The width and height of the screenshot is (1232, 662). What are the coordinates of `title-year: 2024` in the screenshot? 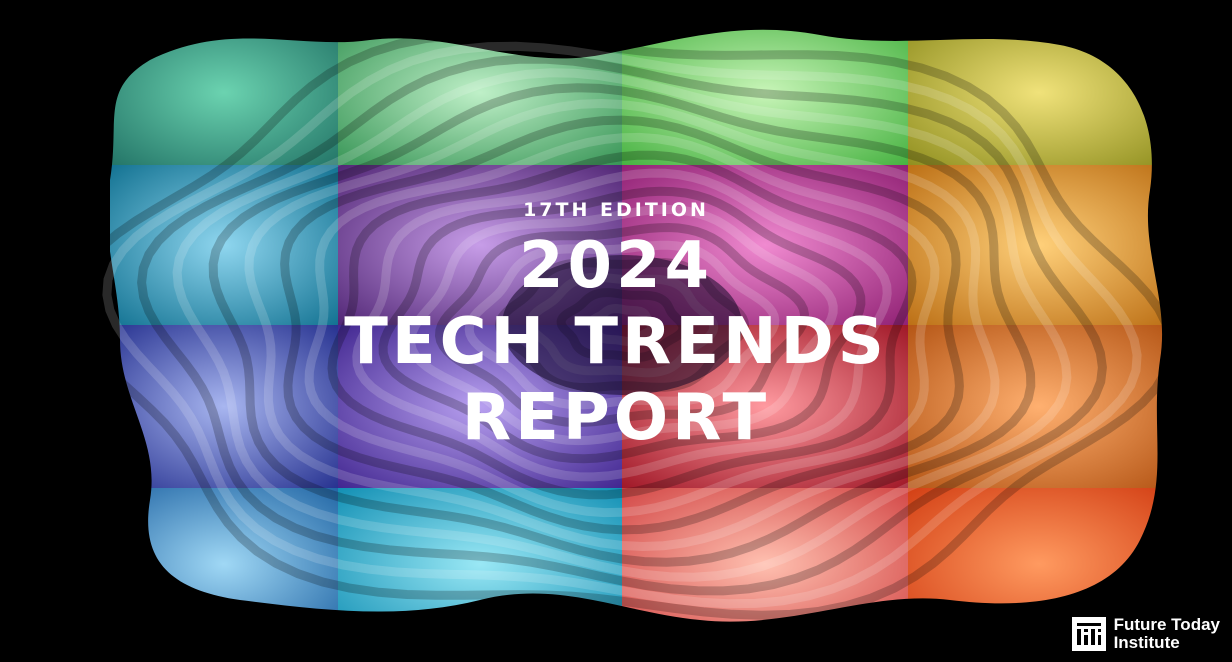 It's located at (616, 266).